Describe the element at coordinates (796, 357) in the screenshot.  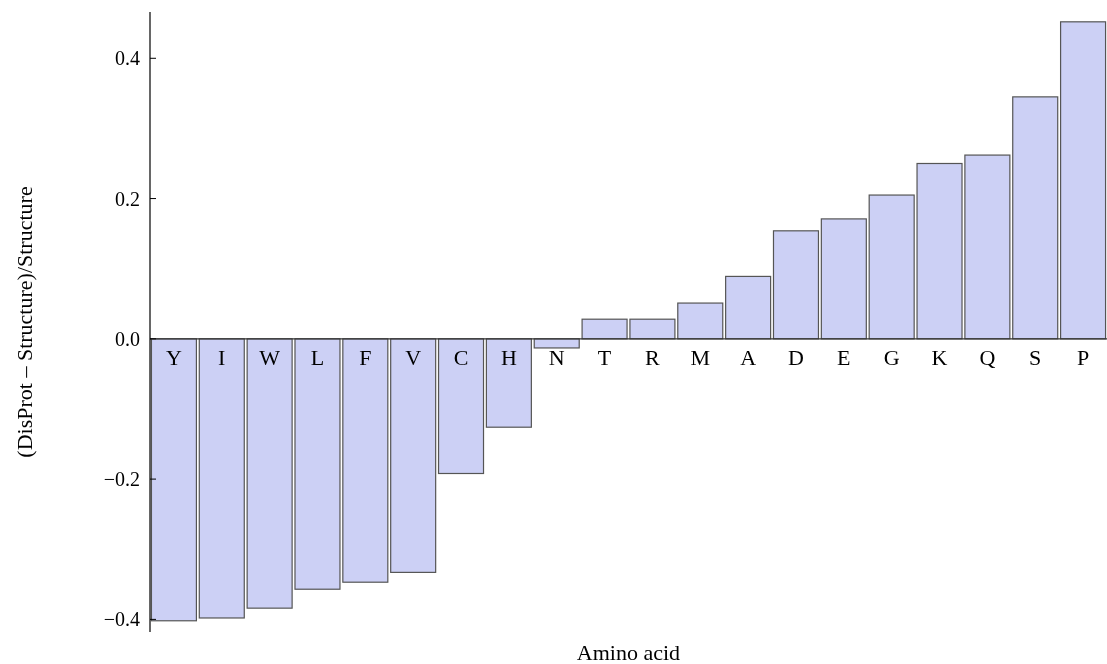
I see `x-tick-label: D` at that location.